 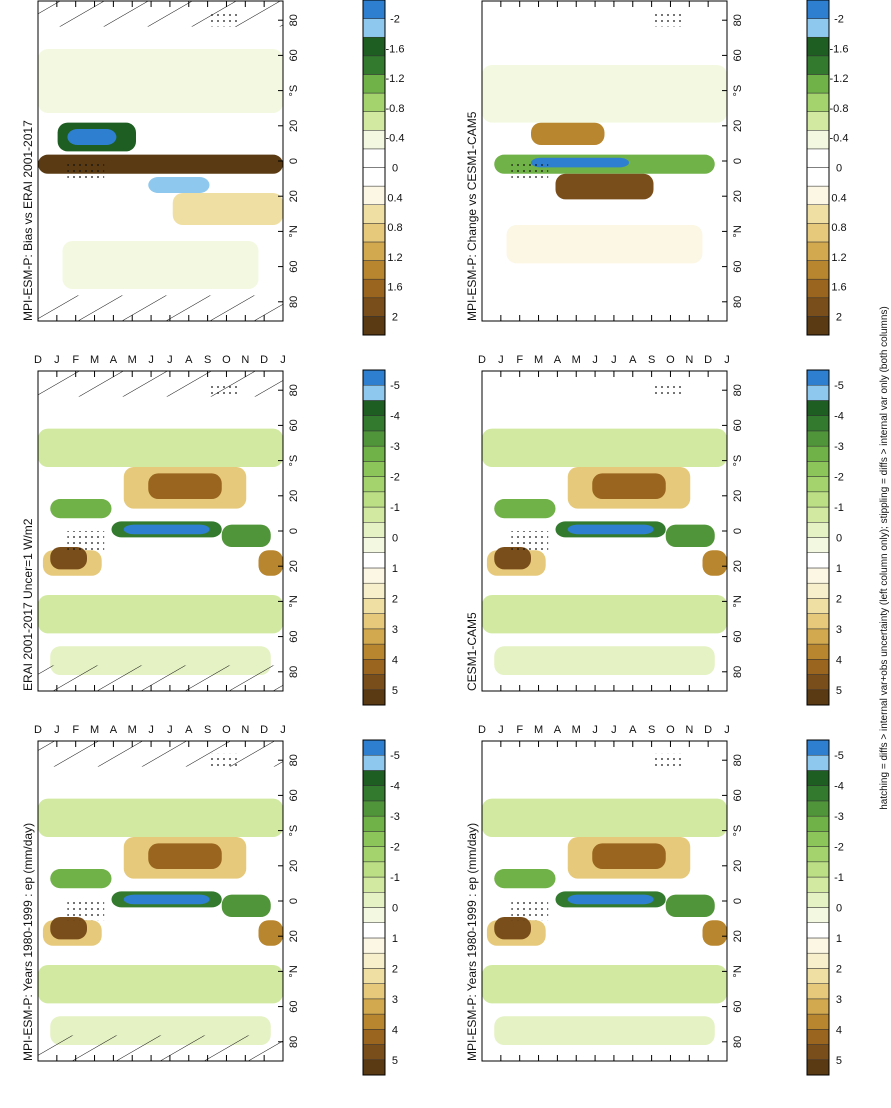 What do you see at coordinates (738, 971) in the screenshot?
I see `lat-tick-label: °N` at bounding box center [738, 971].